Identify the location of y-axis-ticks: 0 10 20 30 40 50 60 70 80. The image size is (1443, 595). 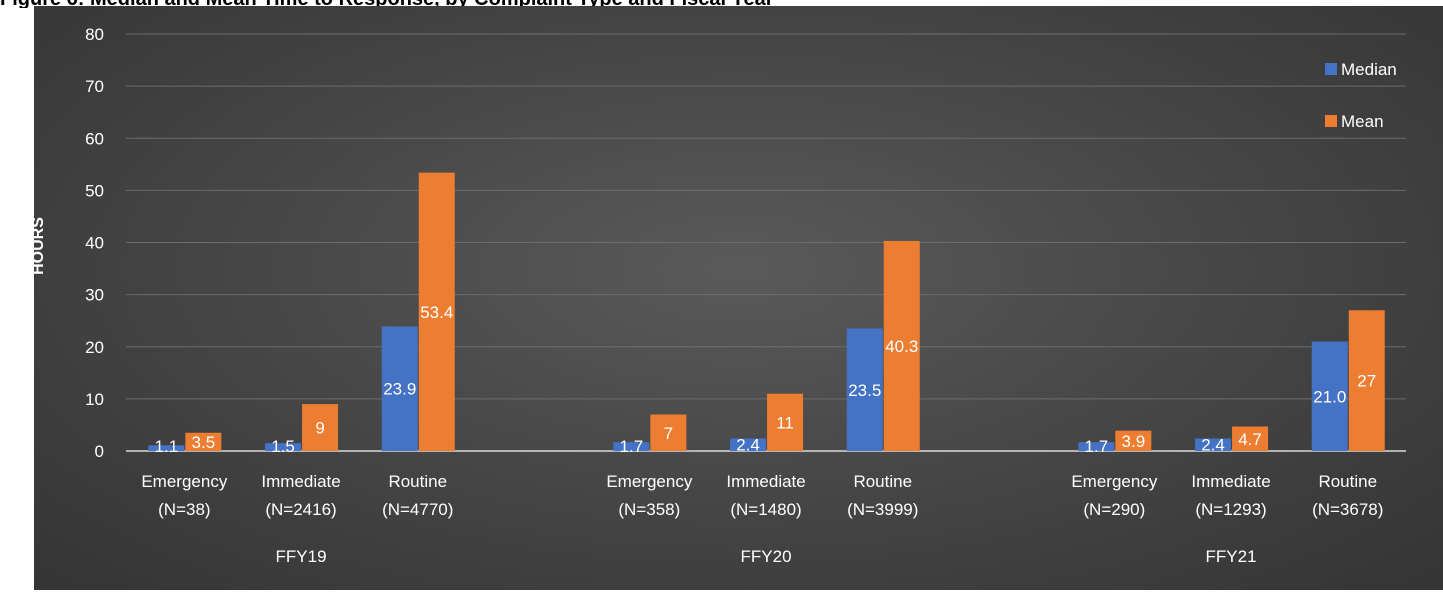
(94, 243).